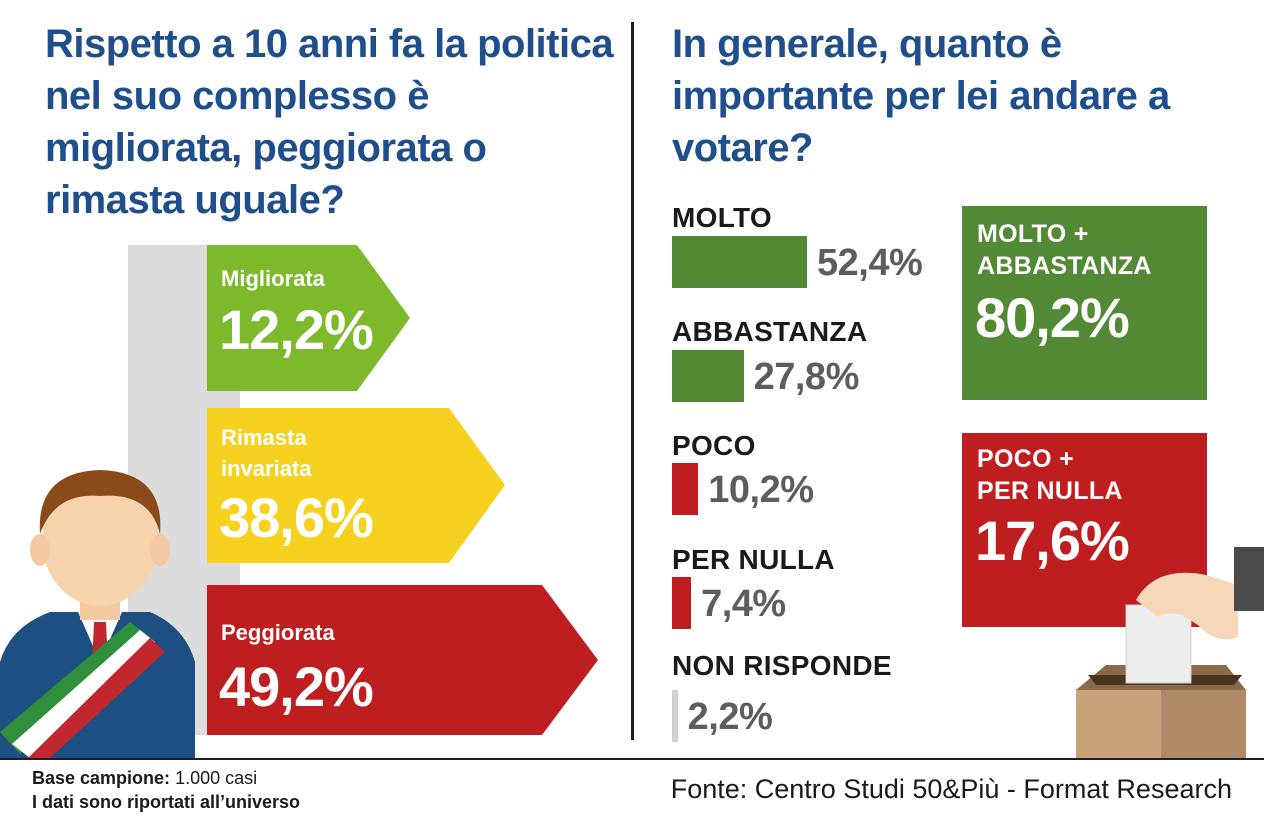 This screenshot has height=827, width=1264. I want to click on summary-label: POCO + PER NULLA, so click(1050, 475).